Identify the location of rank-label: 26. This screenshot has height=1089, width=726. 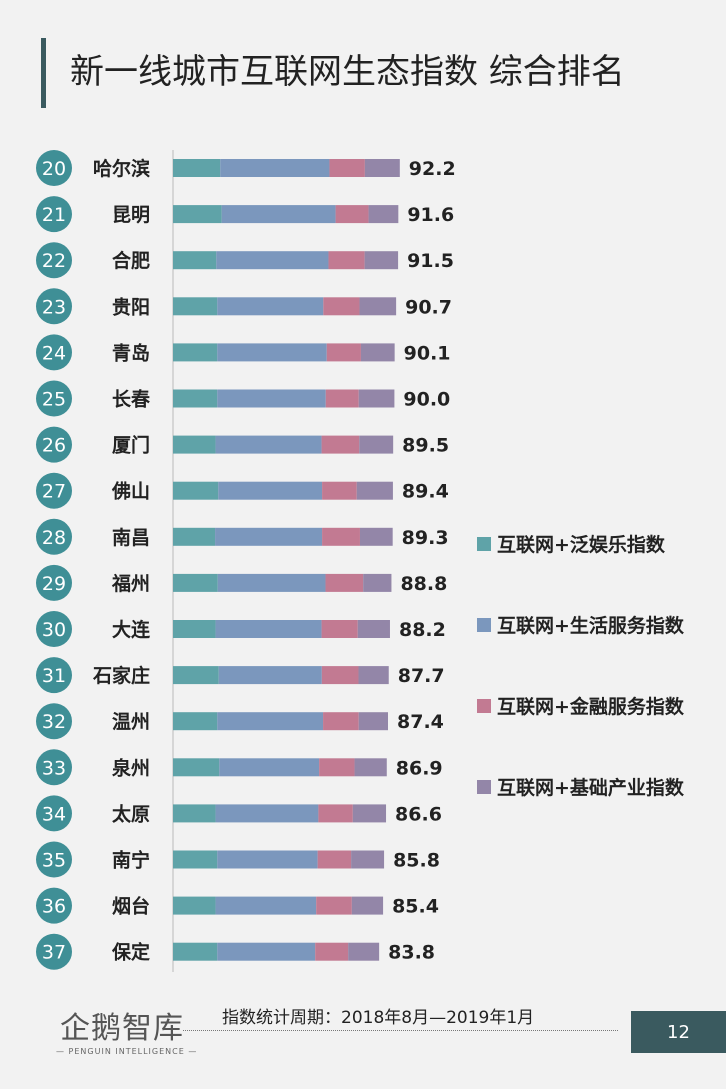
(54, 446).